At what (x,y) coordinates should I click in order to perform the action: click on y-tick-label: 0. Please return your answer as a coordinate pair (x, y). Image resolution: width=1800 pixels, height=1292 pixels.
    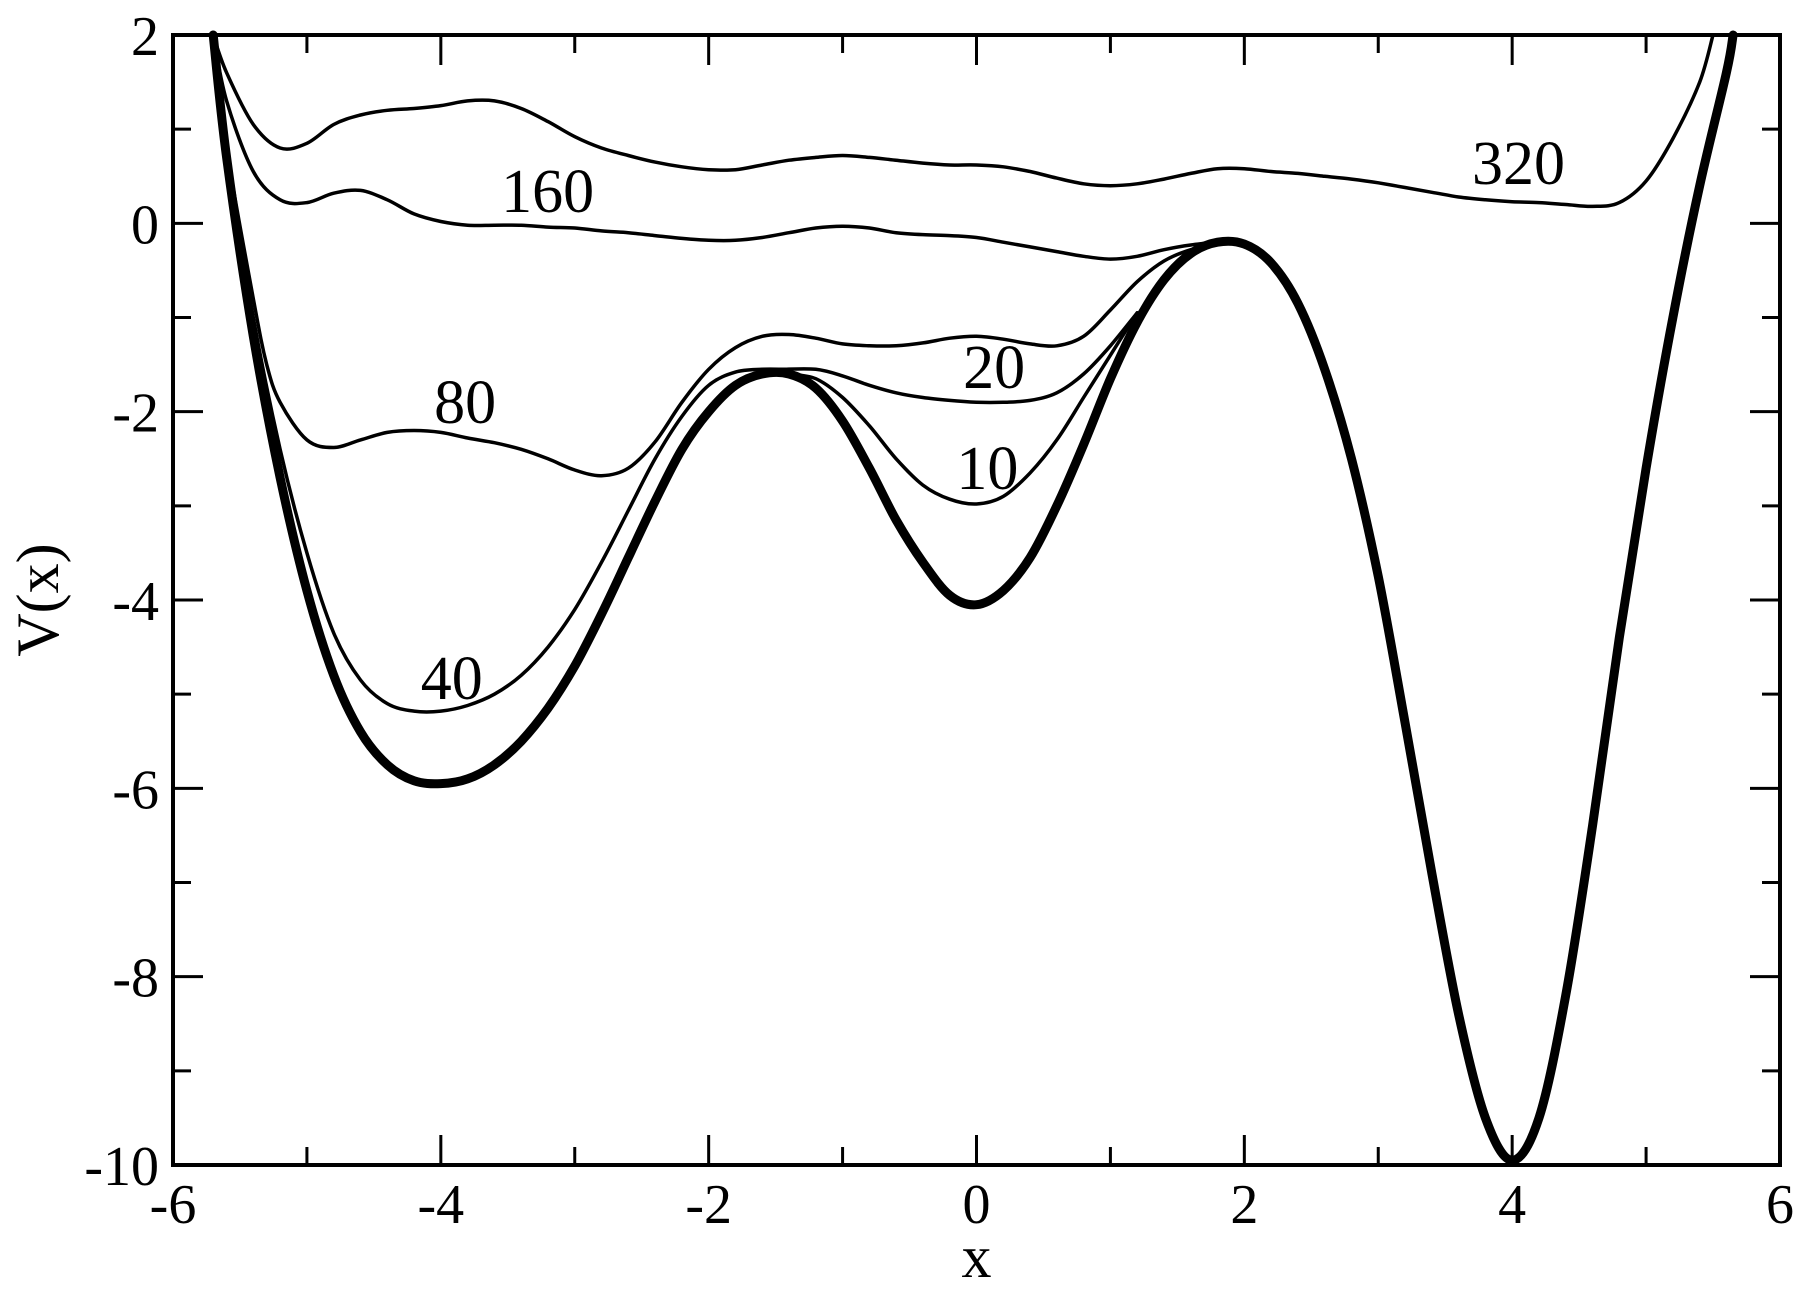
    Looking at the image, I should click on (145, 225).